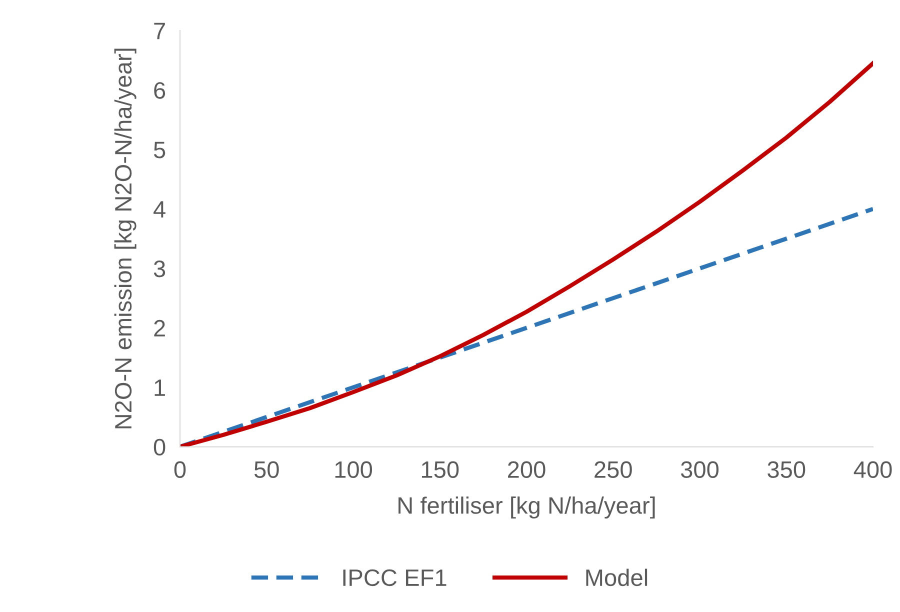 This screenshot has width=900, height=612. Describe the element at coordinates (180, 469) in the screenshot. I see `x-tick-label: 0` at that location.